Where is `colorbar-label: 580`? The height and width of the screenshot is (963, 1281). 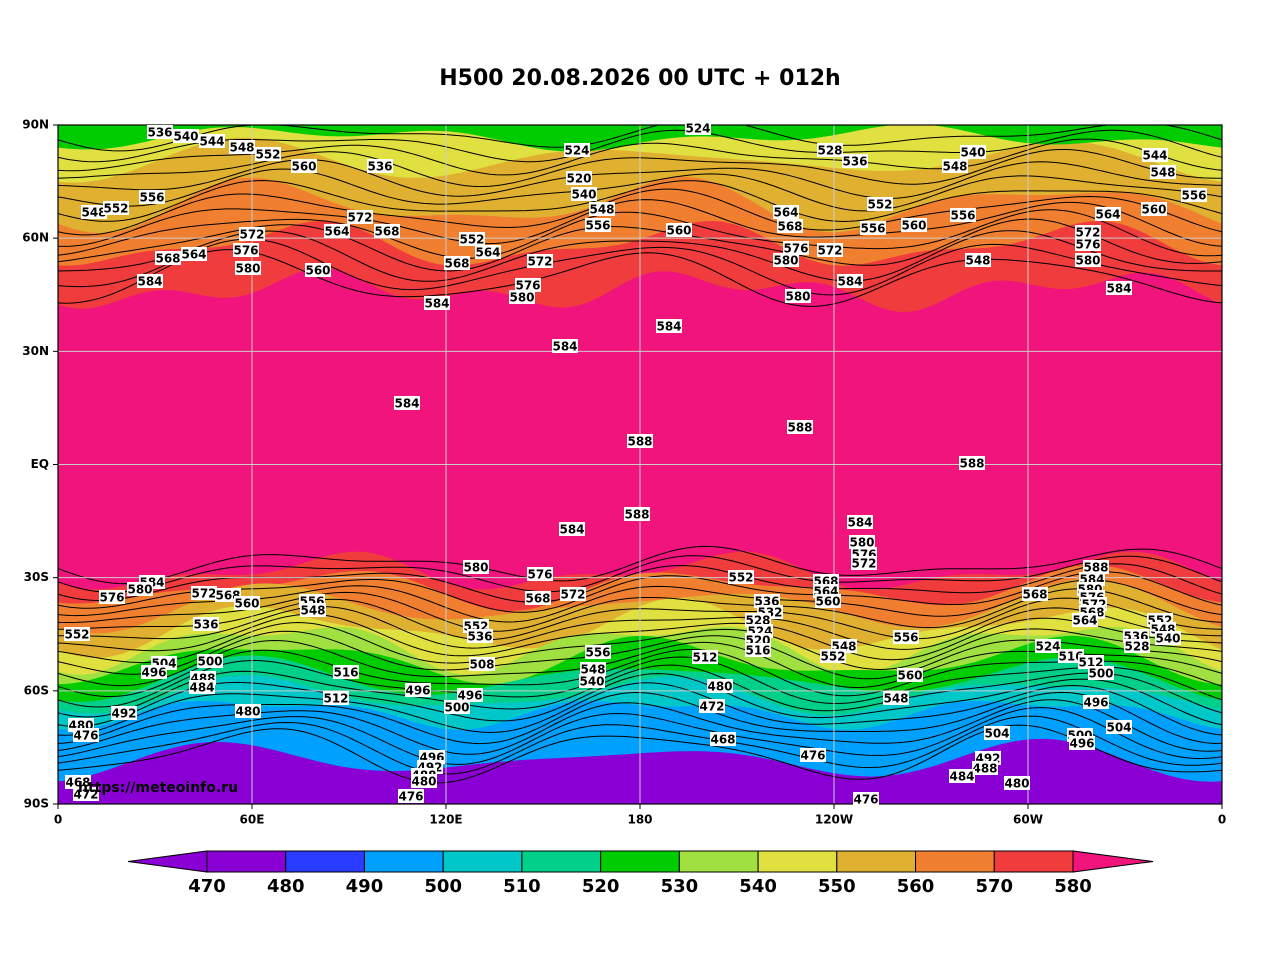
colorbar-label: 580 is located at coordinates (1073, 886).